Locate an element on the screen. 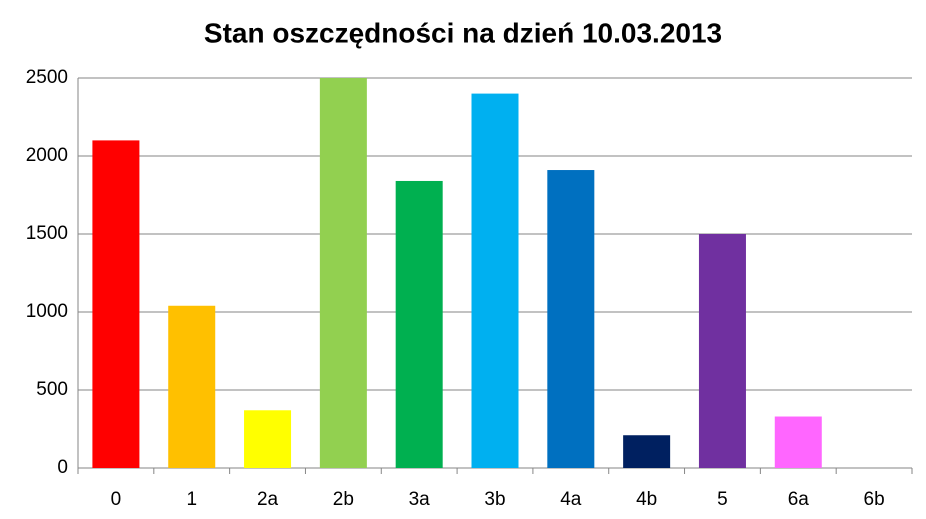 Image resolution: width=926 pixels, height=519 pixels. x-tick-label: 4b is located at coordinates (646, 499).